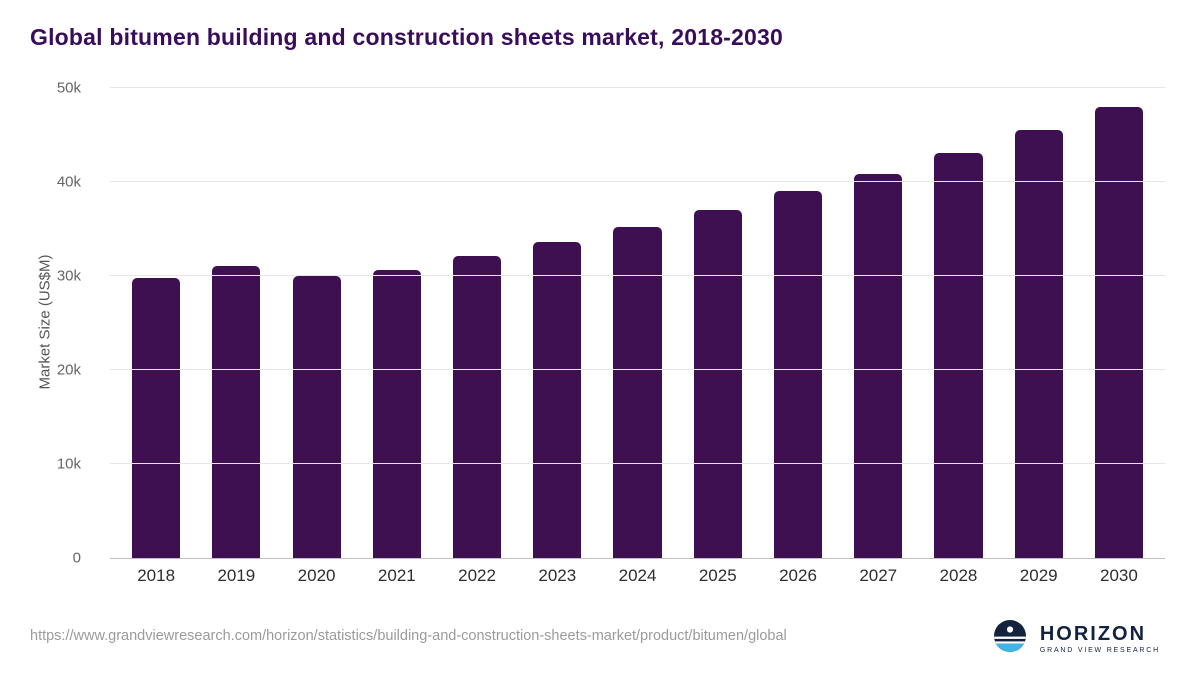 The image size is (1200, 675). I want to click on brand-logo: HORIZON GRAND VIEW RESEARCH, so click(1075, 638).